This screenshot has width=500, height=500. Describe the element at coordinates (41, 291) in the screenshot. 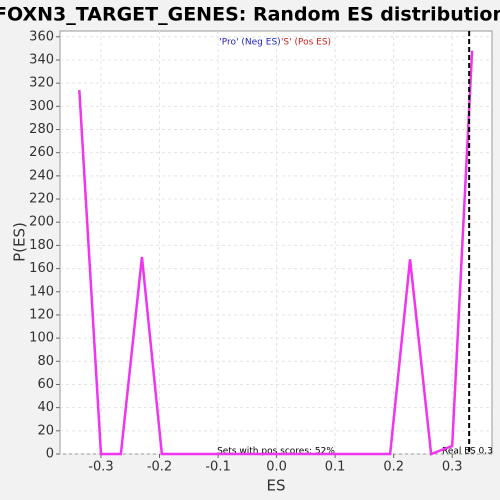

I see `y-tick-label: 140` at that location.